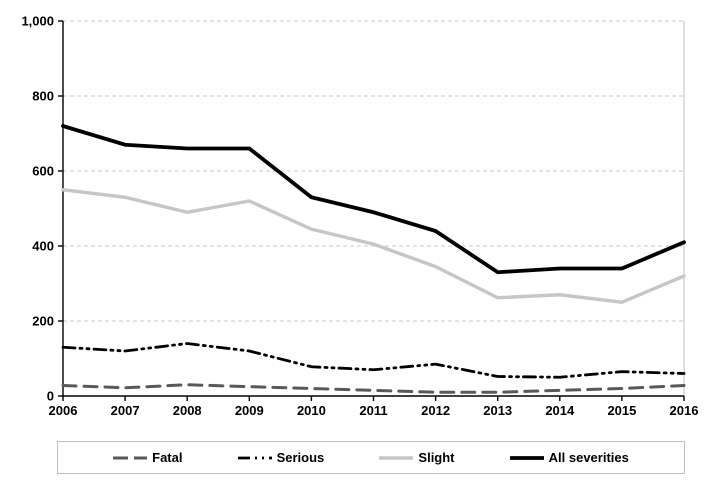 The height and width of the screenshot is (487, 708). I want to click on x-tick-label-2015: 2015, so click(621, 410).